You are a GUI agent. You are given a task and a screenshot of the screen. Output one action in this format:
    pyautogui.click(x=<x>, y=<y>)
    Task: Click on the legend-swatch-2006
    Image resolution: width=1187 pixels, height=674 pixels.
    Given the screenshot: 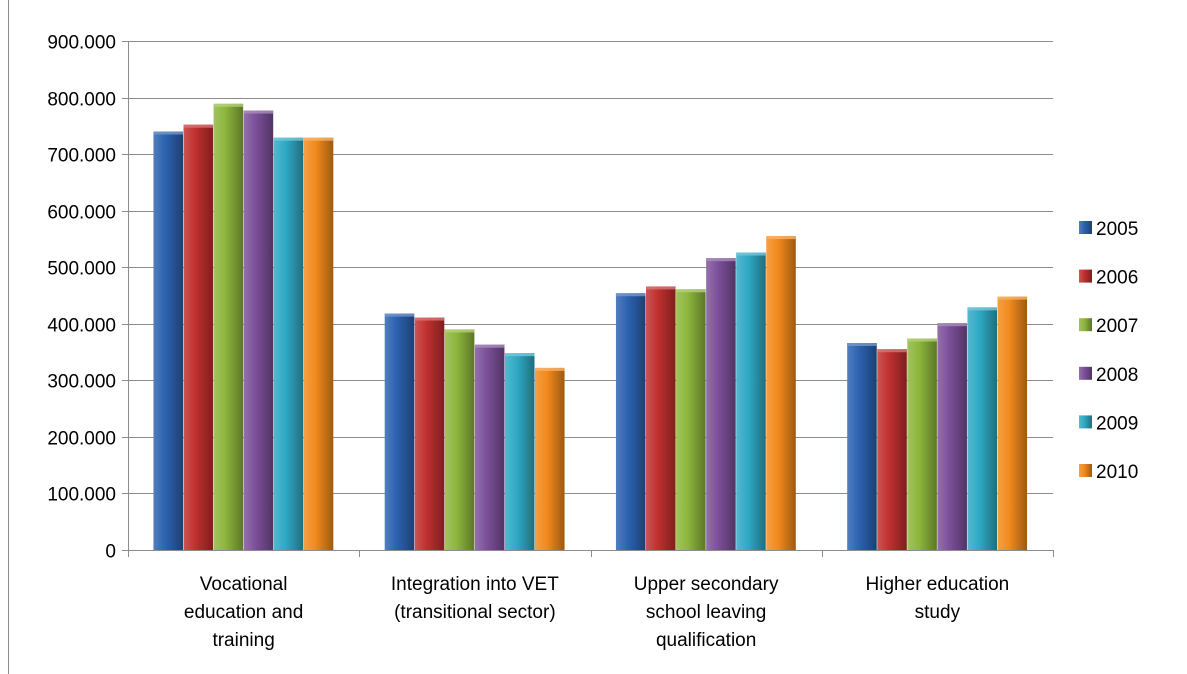 What is the action you would take?
    pyautogui.click(x=1085, y=276)
    